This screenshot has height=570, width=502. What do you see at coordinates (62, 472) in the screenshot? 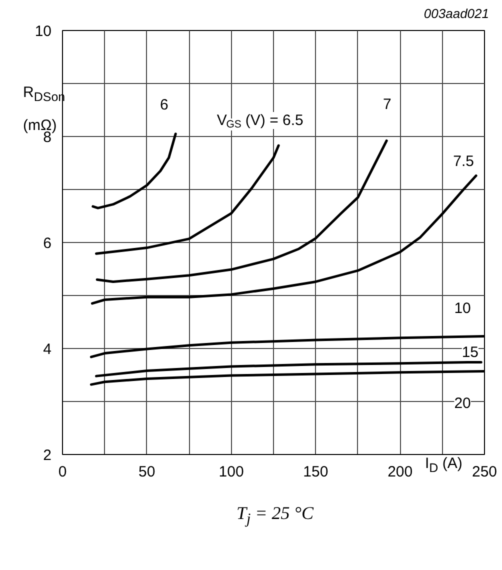
I see `x-tick-label: 0` at bounding box center [62, 472].